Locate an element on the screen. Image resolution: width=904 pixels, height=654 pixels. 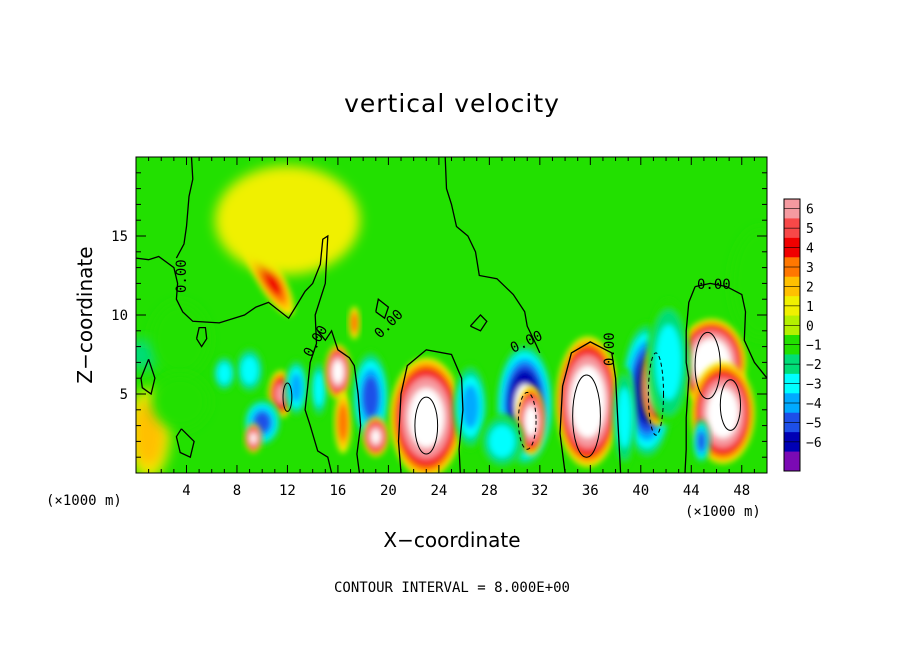
colorbar-frame is located at coordinates (792, 335).